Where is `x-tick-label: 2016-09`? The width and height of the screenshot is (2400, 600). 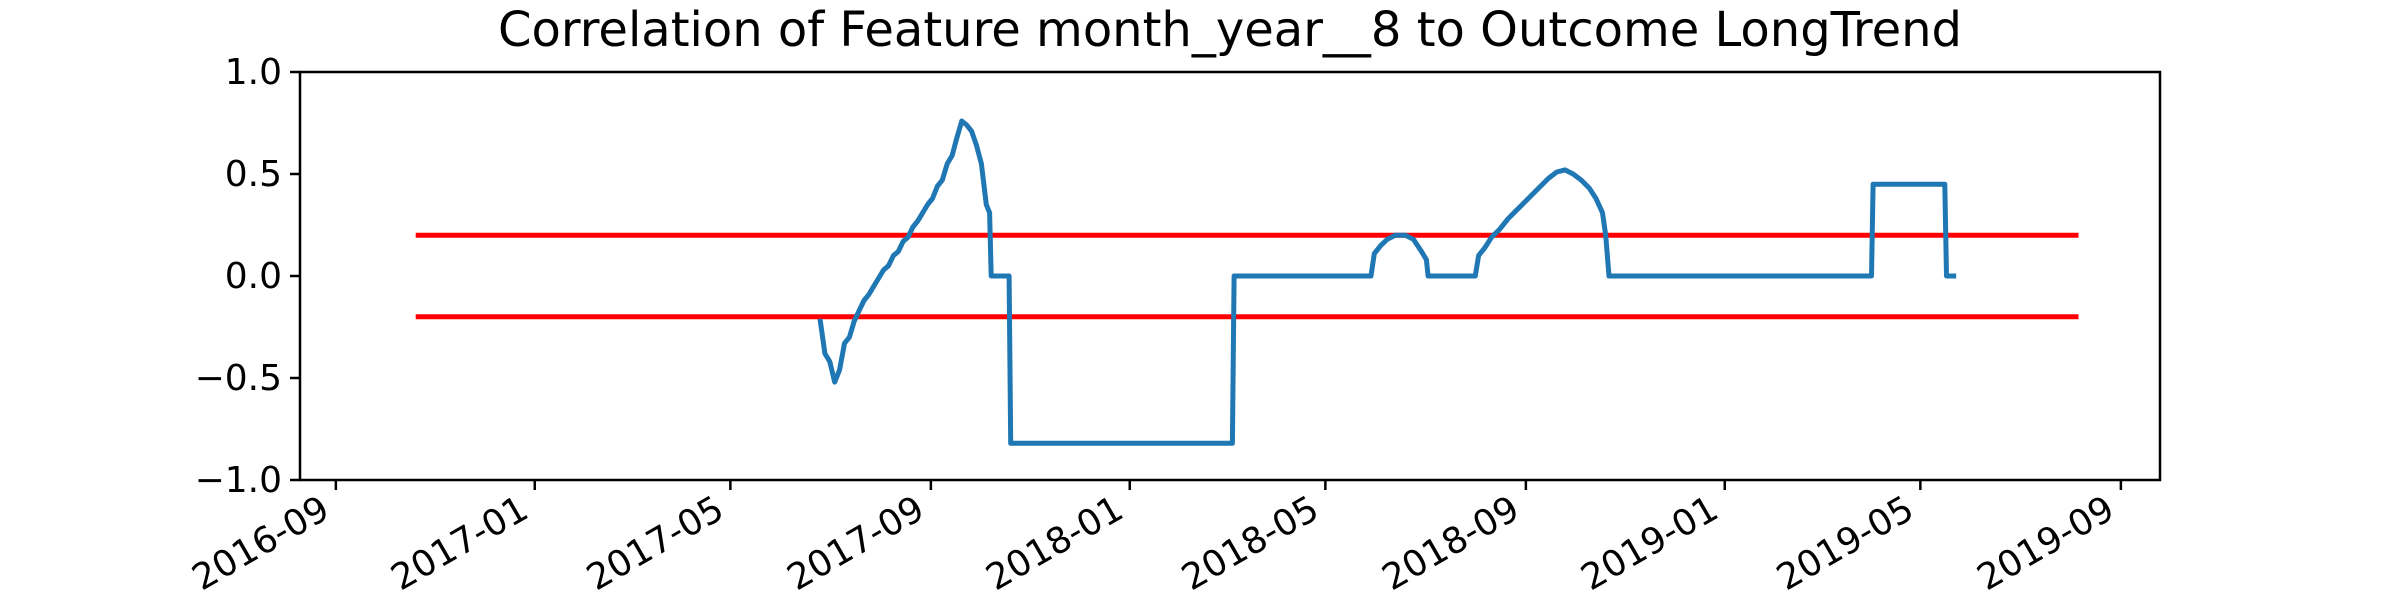 x-tick-label: 2016-09 is located at coordinates (261, 543).